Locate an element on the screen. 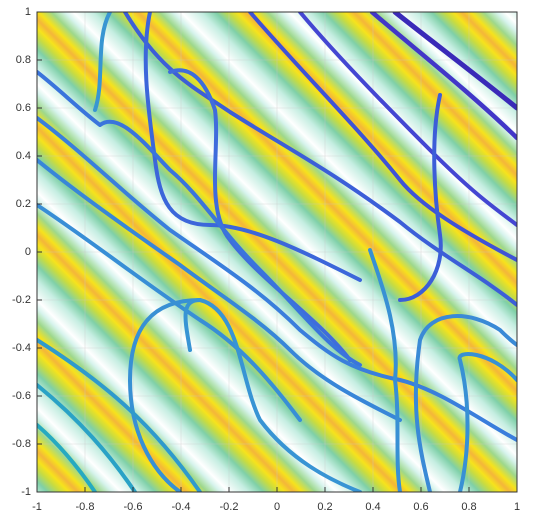  x-tick-label: -0.2 is located at coordinates (229, 507).